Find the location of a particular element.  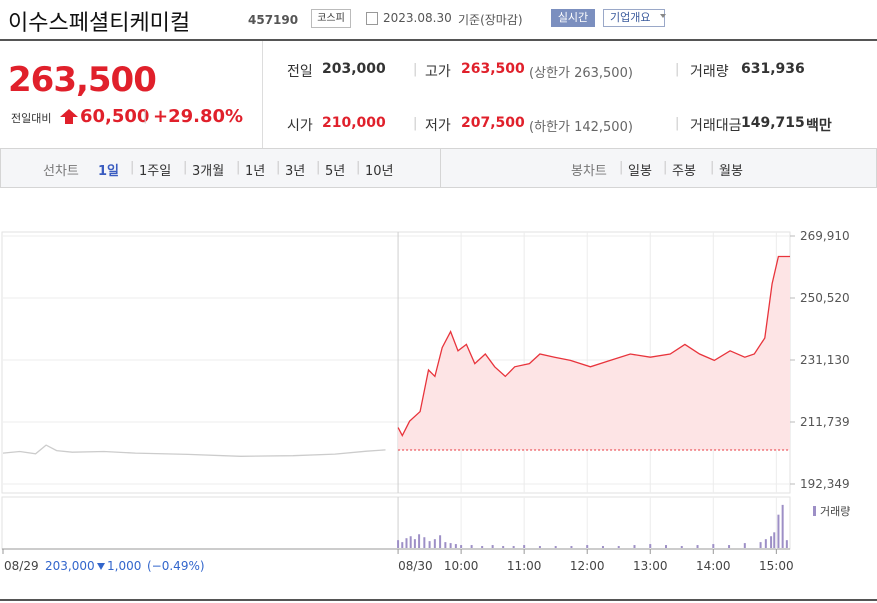

candle-tab: 월봉 is located at coordinates (731, 171).